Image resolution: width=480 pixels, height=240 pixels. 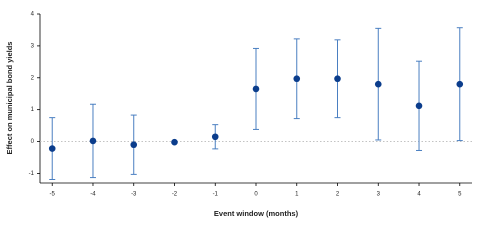 I want to click on x-tick-label: 4, so click(x=419, y=195).